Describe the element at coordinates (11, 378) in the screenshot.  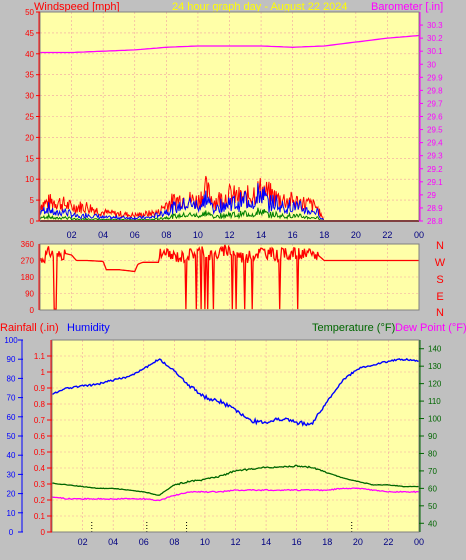
I see `humidity-tick-label: 80` at that location.